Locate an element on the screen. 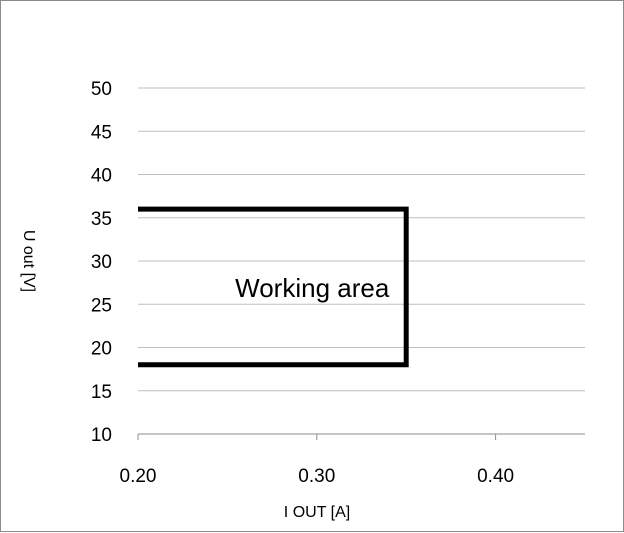  annotations: Working area is located at coordinates (312, 288).